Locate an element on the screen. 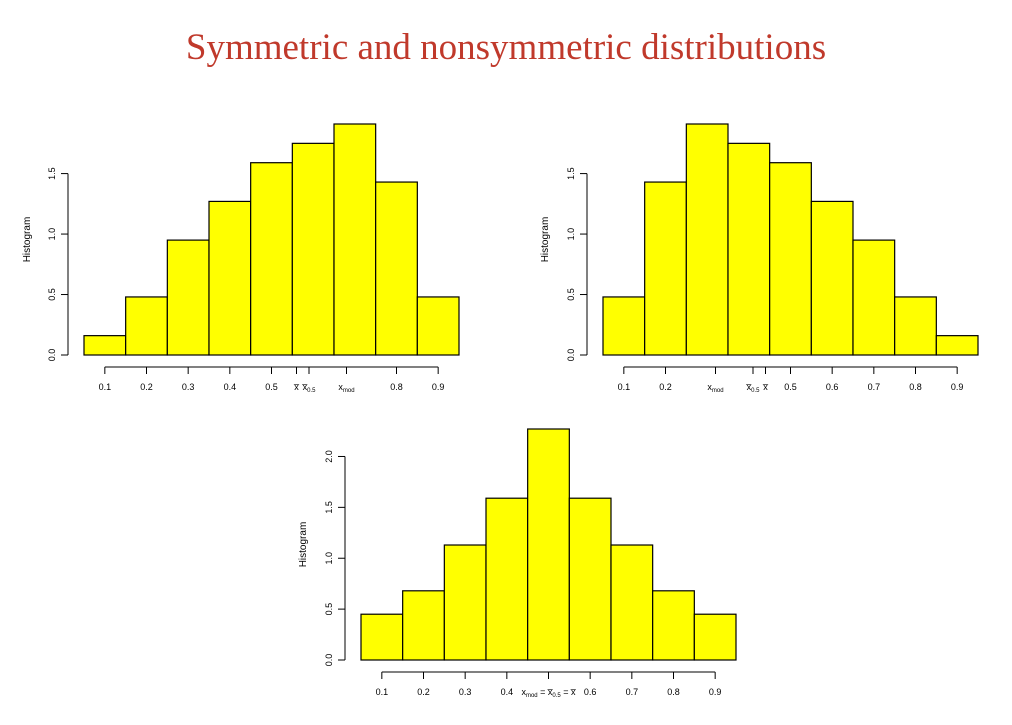 This screenshot has height=725, width=1012. statistic-label: xmod = x̅0.5 = x̅ is located at coordinates (548, 693).